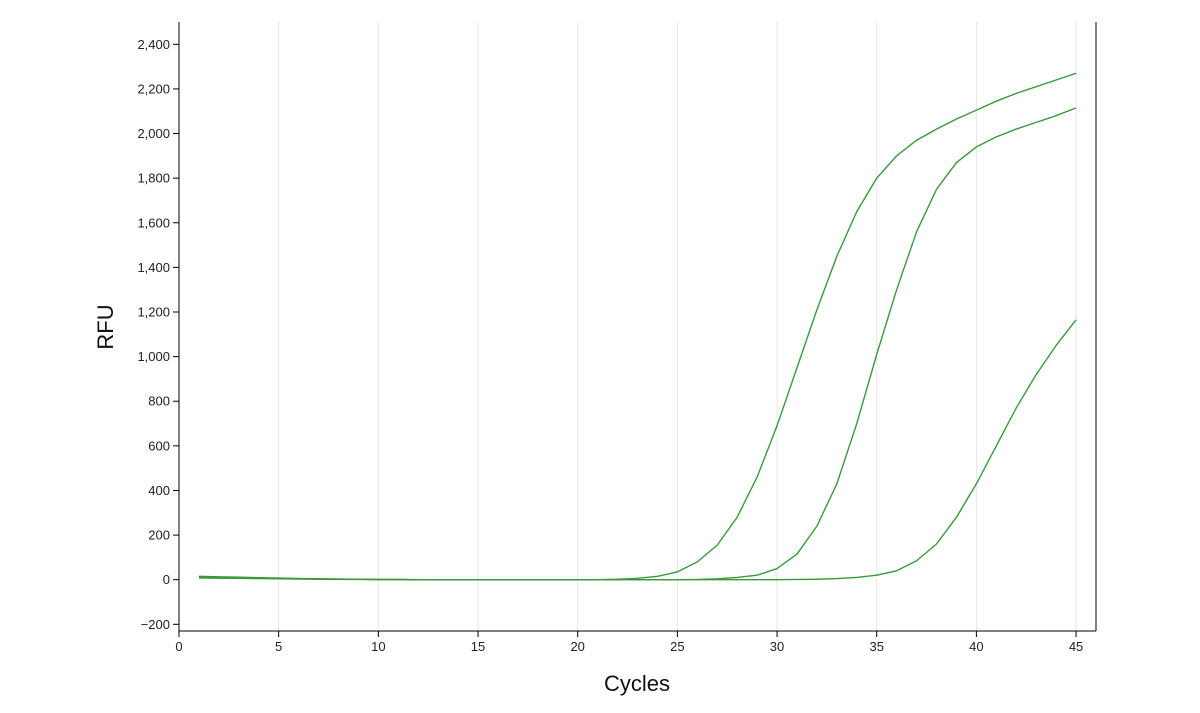 This screenshot has width=1200, height=713. Describe the element at coordinates (153, 133) in the screenshot. I see `y-tick-label: 2,000` at that location.